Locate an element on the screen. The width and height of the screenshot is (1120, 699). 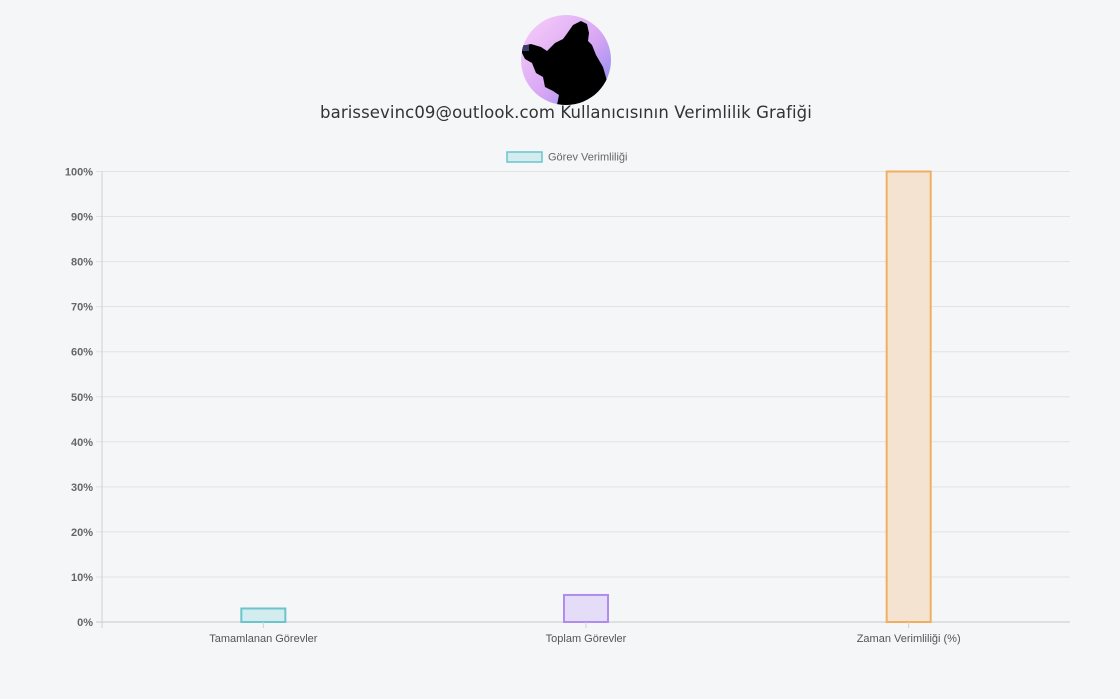
y-tick-label: 100% is located at coordinates (79, 173).